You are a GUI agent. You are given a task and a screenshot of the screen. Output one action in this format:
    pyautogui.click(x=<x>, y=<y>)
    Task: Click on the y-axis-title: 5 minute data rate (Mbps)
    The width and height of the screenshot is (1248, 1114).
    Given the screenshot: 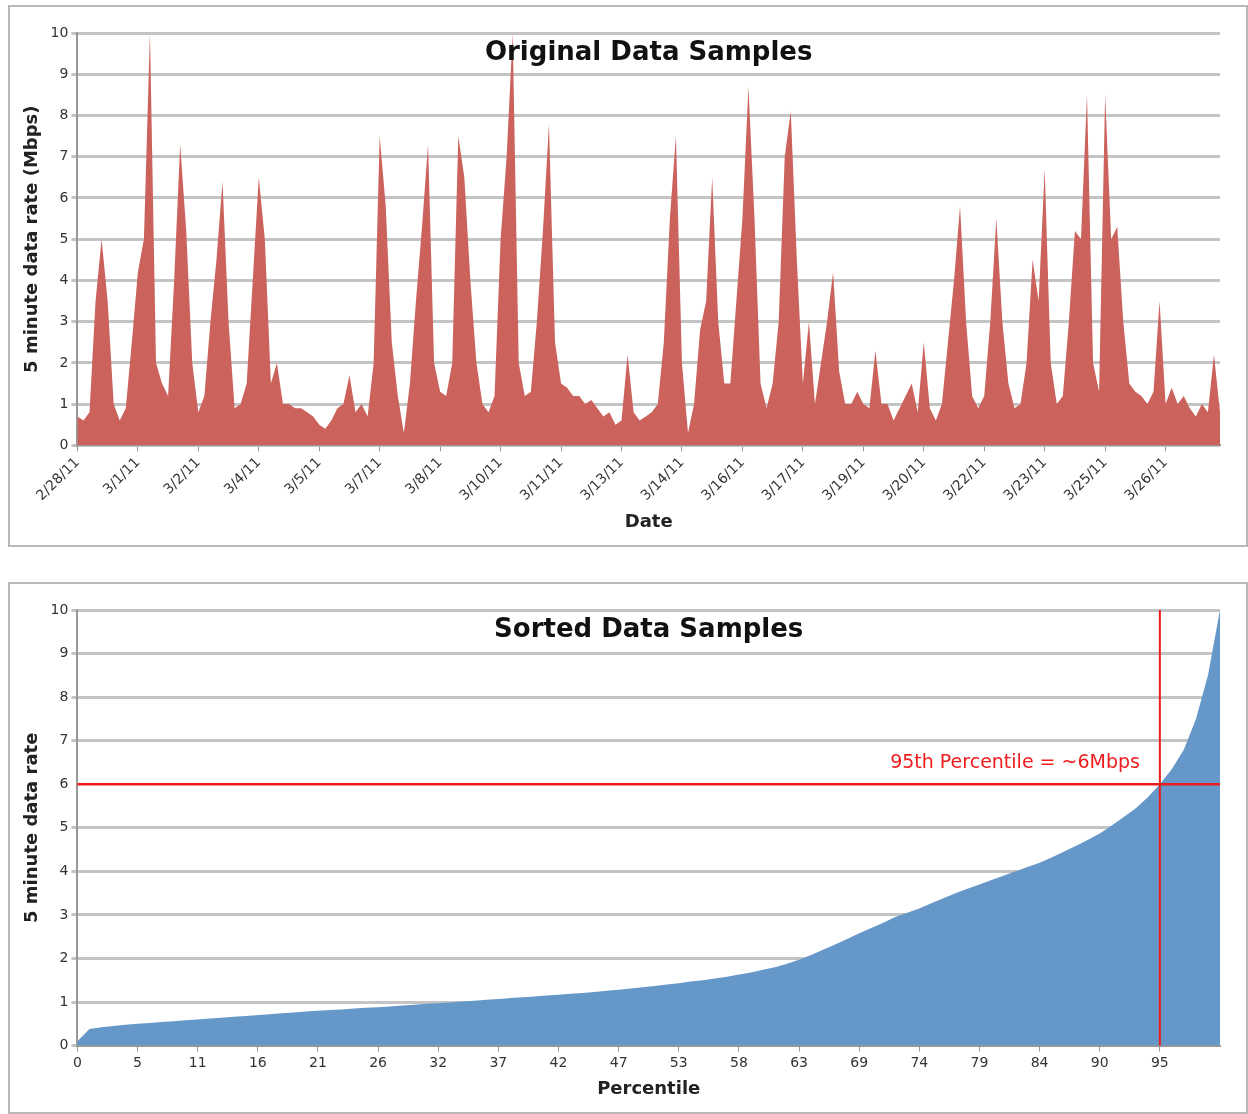 What is the action you would take?
    pyautogui.click(x=31, y=239)
    